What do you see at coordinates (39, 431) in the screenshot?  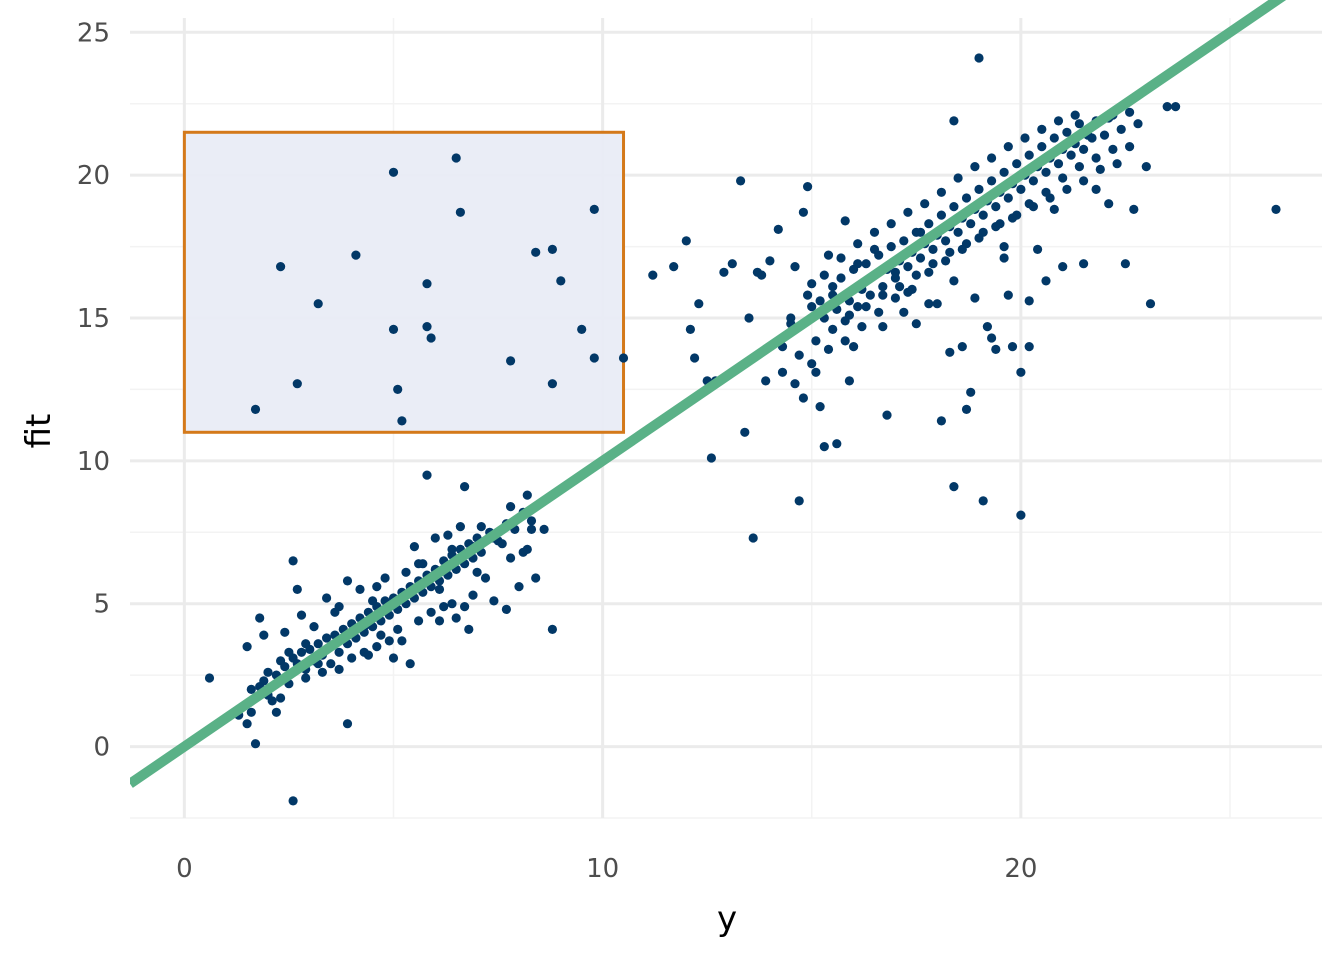 I see `y-axis-title: fit` at bounding box center [39, 431].